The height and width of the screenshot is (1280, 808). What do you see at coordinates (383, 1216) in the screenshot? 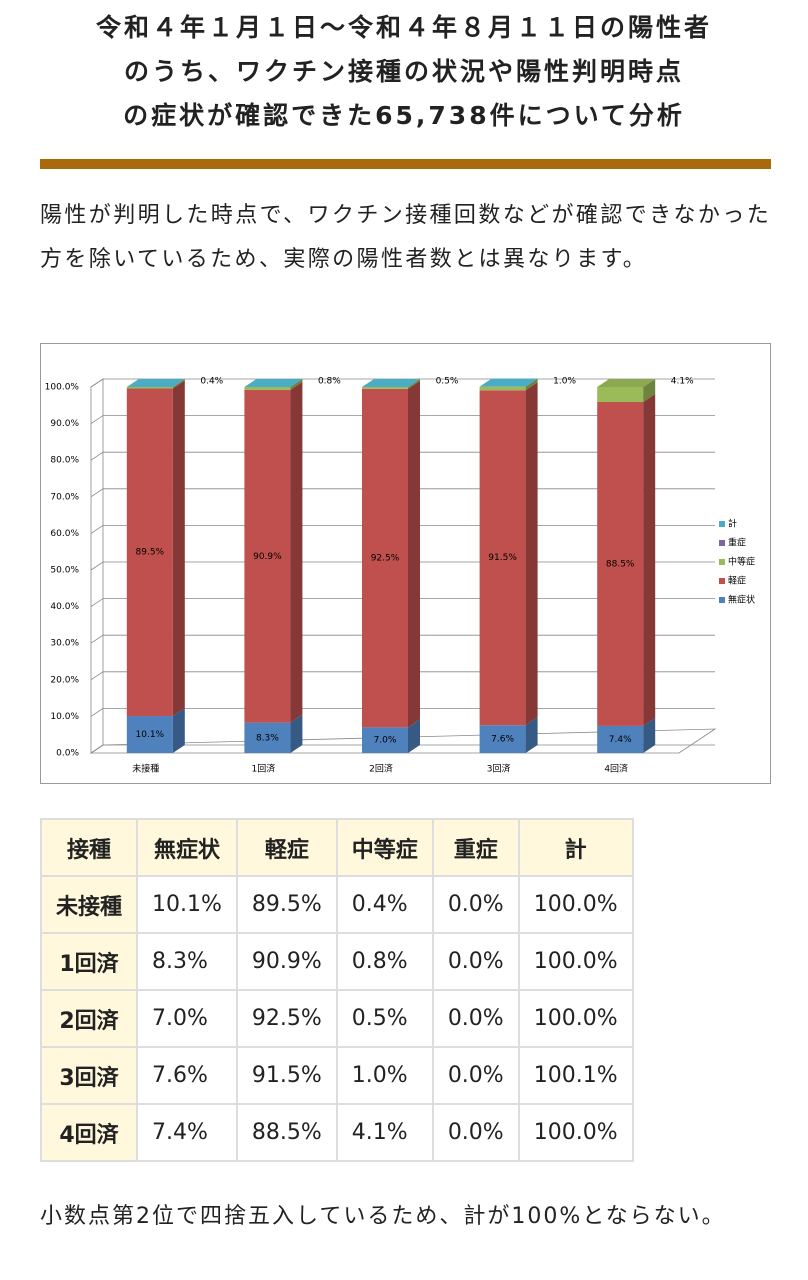
I see `footnote: 小数点第2位で四捨五入しているため、計が100%とならない。` at bounding box center [383, 1216].